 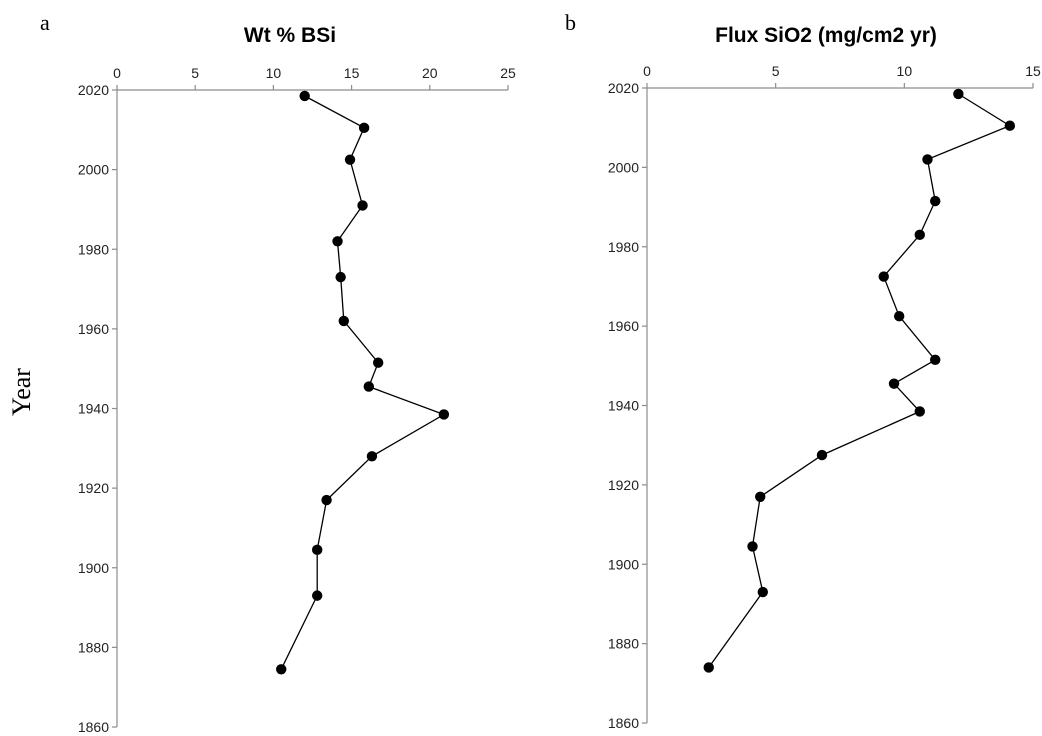 What do you see at coordinates (93, 727) in the screenshot?
I see `panel-a-y-tick-label: 1860` at bounding box center [93, 727].